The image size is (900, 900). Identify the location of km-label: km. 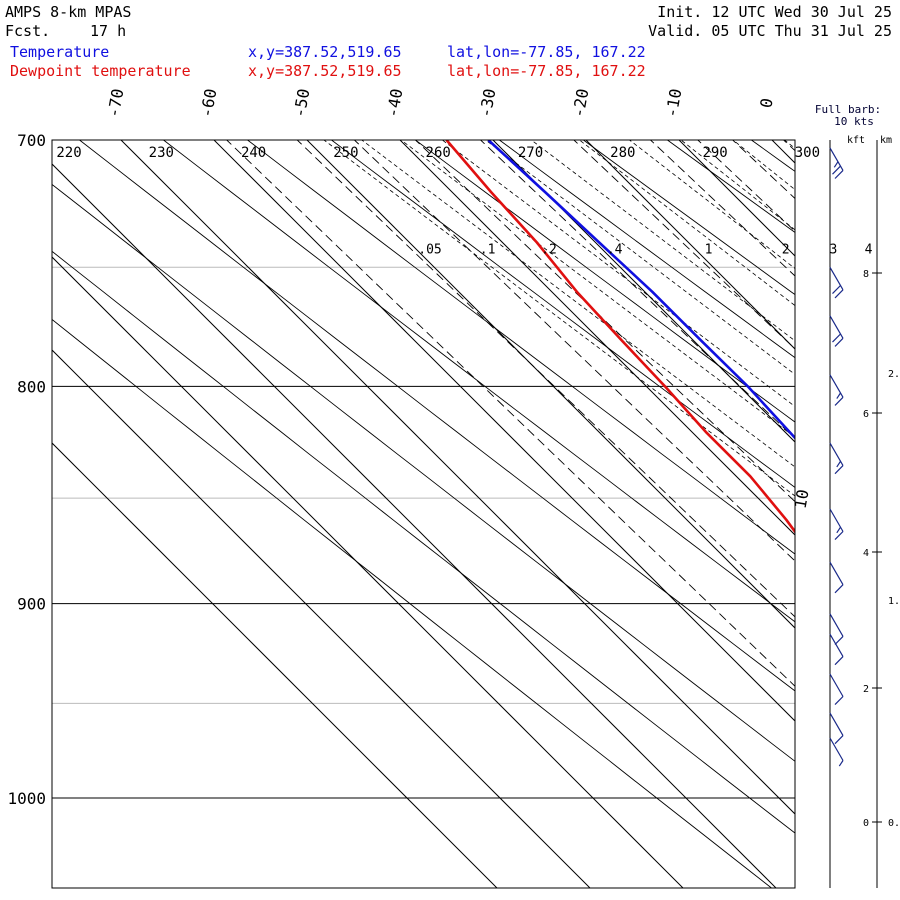
(886, 140).